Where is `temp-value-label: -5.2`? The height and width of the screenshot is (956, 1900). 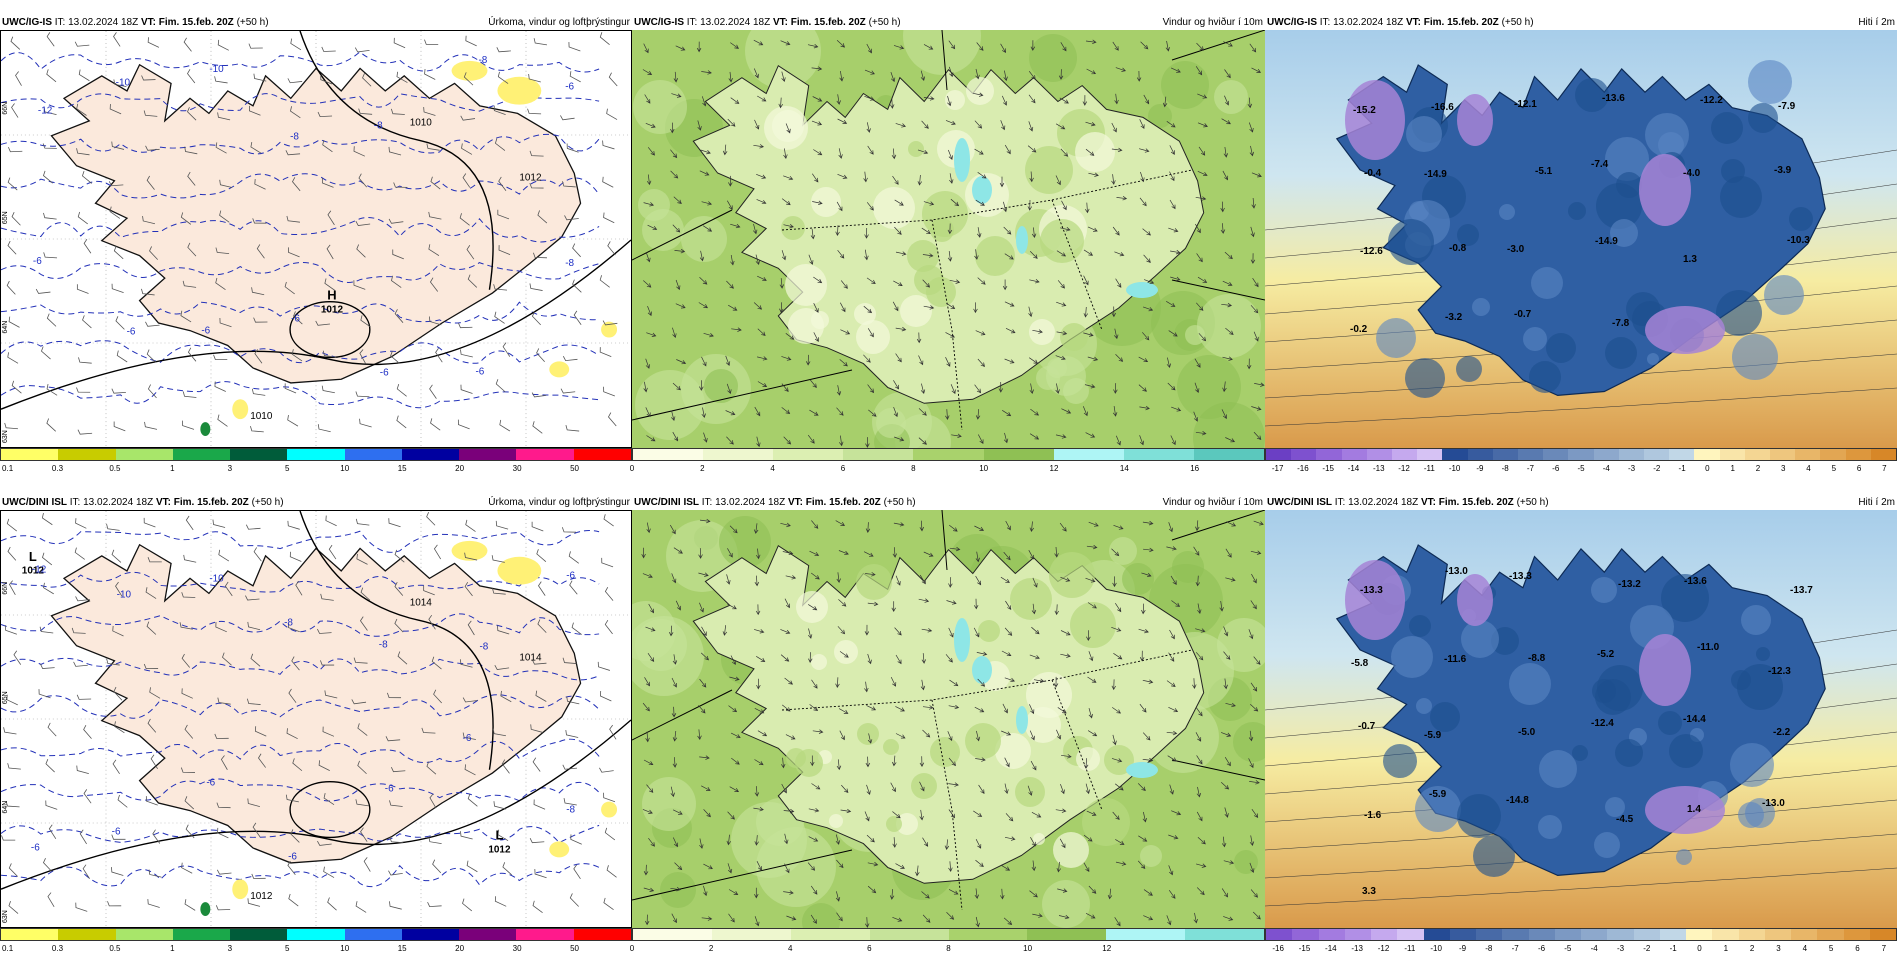 temp-value-label: -5.2 is located at coordinates (1606, 654).